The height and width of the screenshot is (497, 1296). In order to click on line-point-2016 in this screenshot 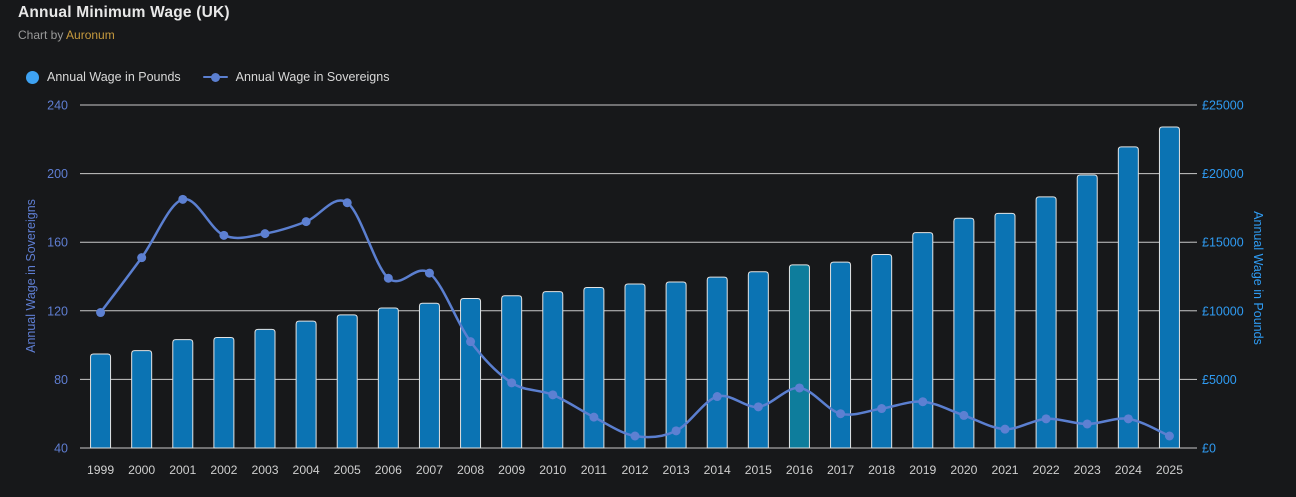, I will do `click(799, 388)`.